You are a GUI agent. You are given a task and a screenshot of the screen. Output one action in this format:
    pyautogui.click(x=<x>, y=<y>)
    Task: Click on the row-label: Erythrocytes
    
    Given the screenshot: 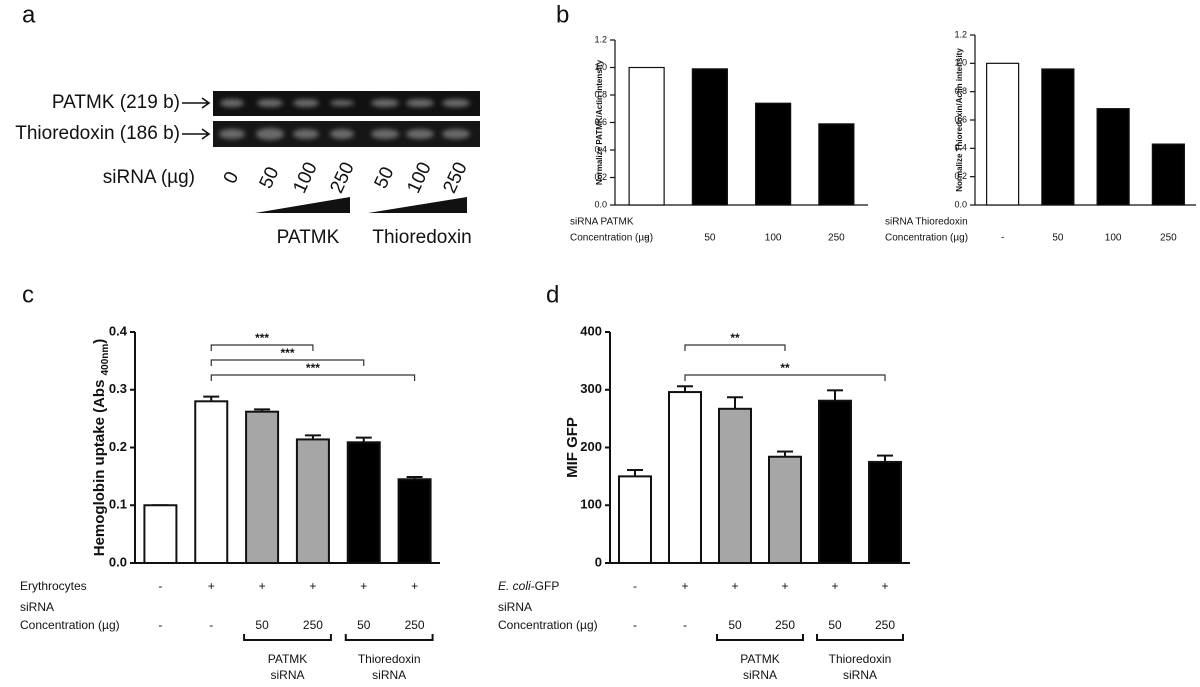 What is the action you would take?
    pyautogui.click(x=53, y=586)
    